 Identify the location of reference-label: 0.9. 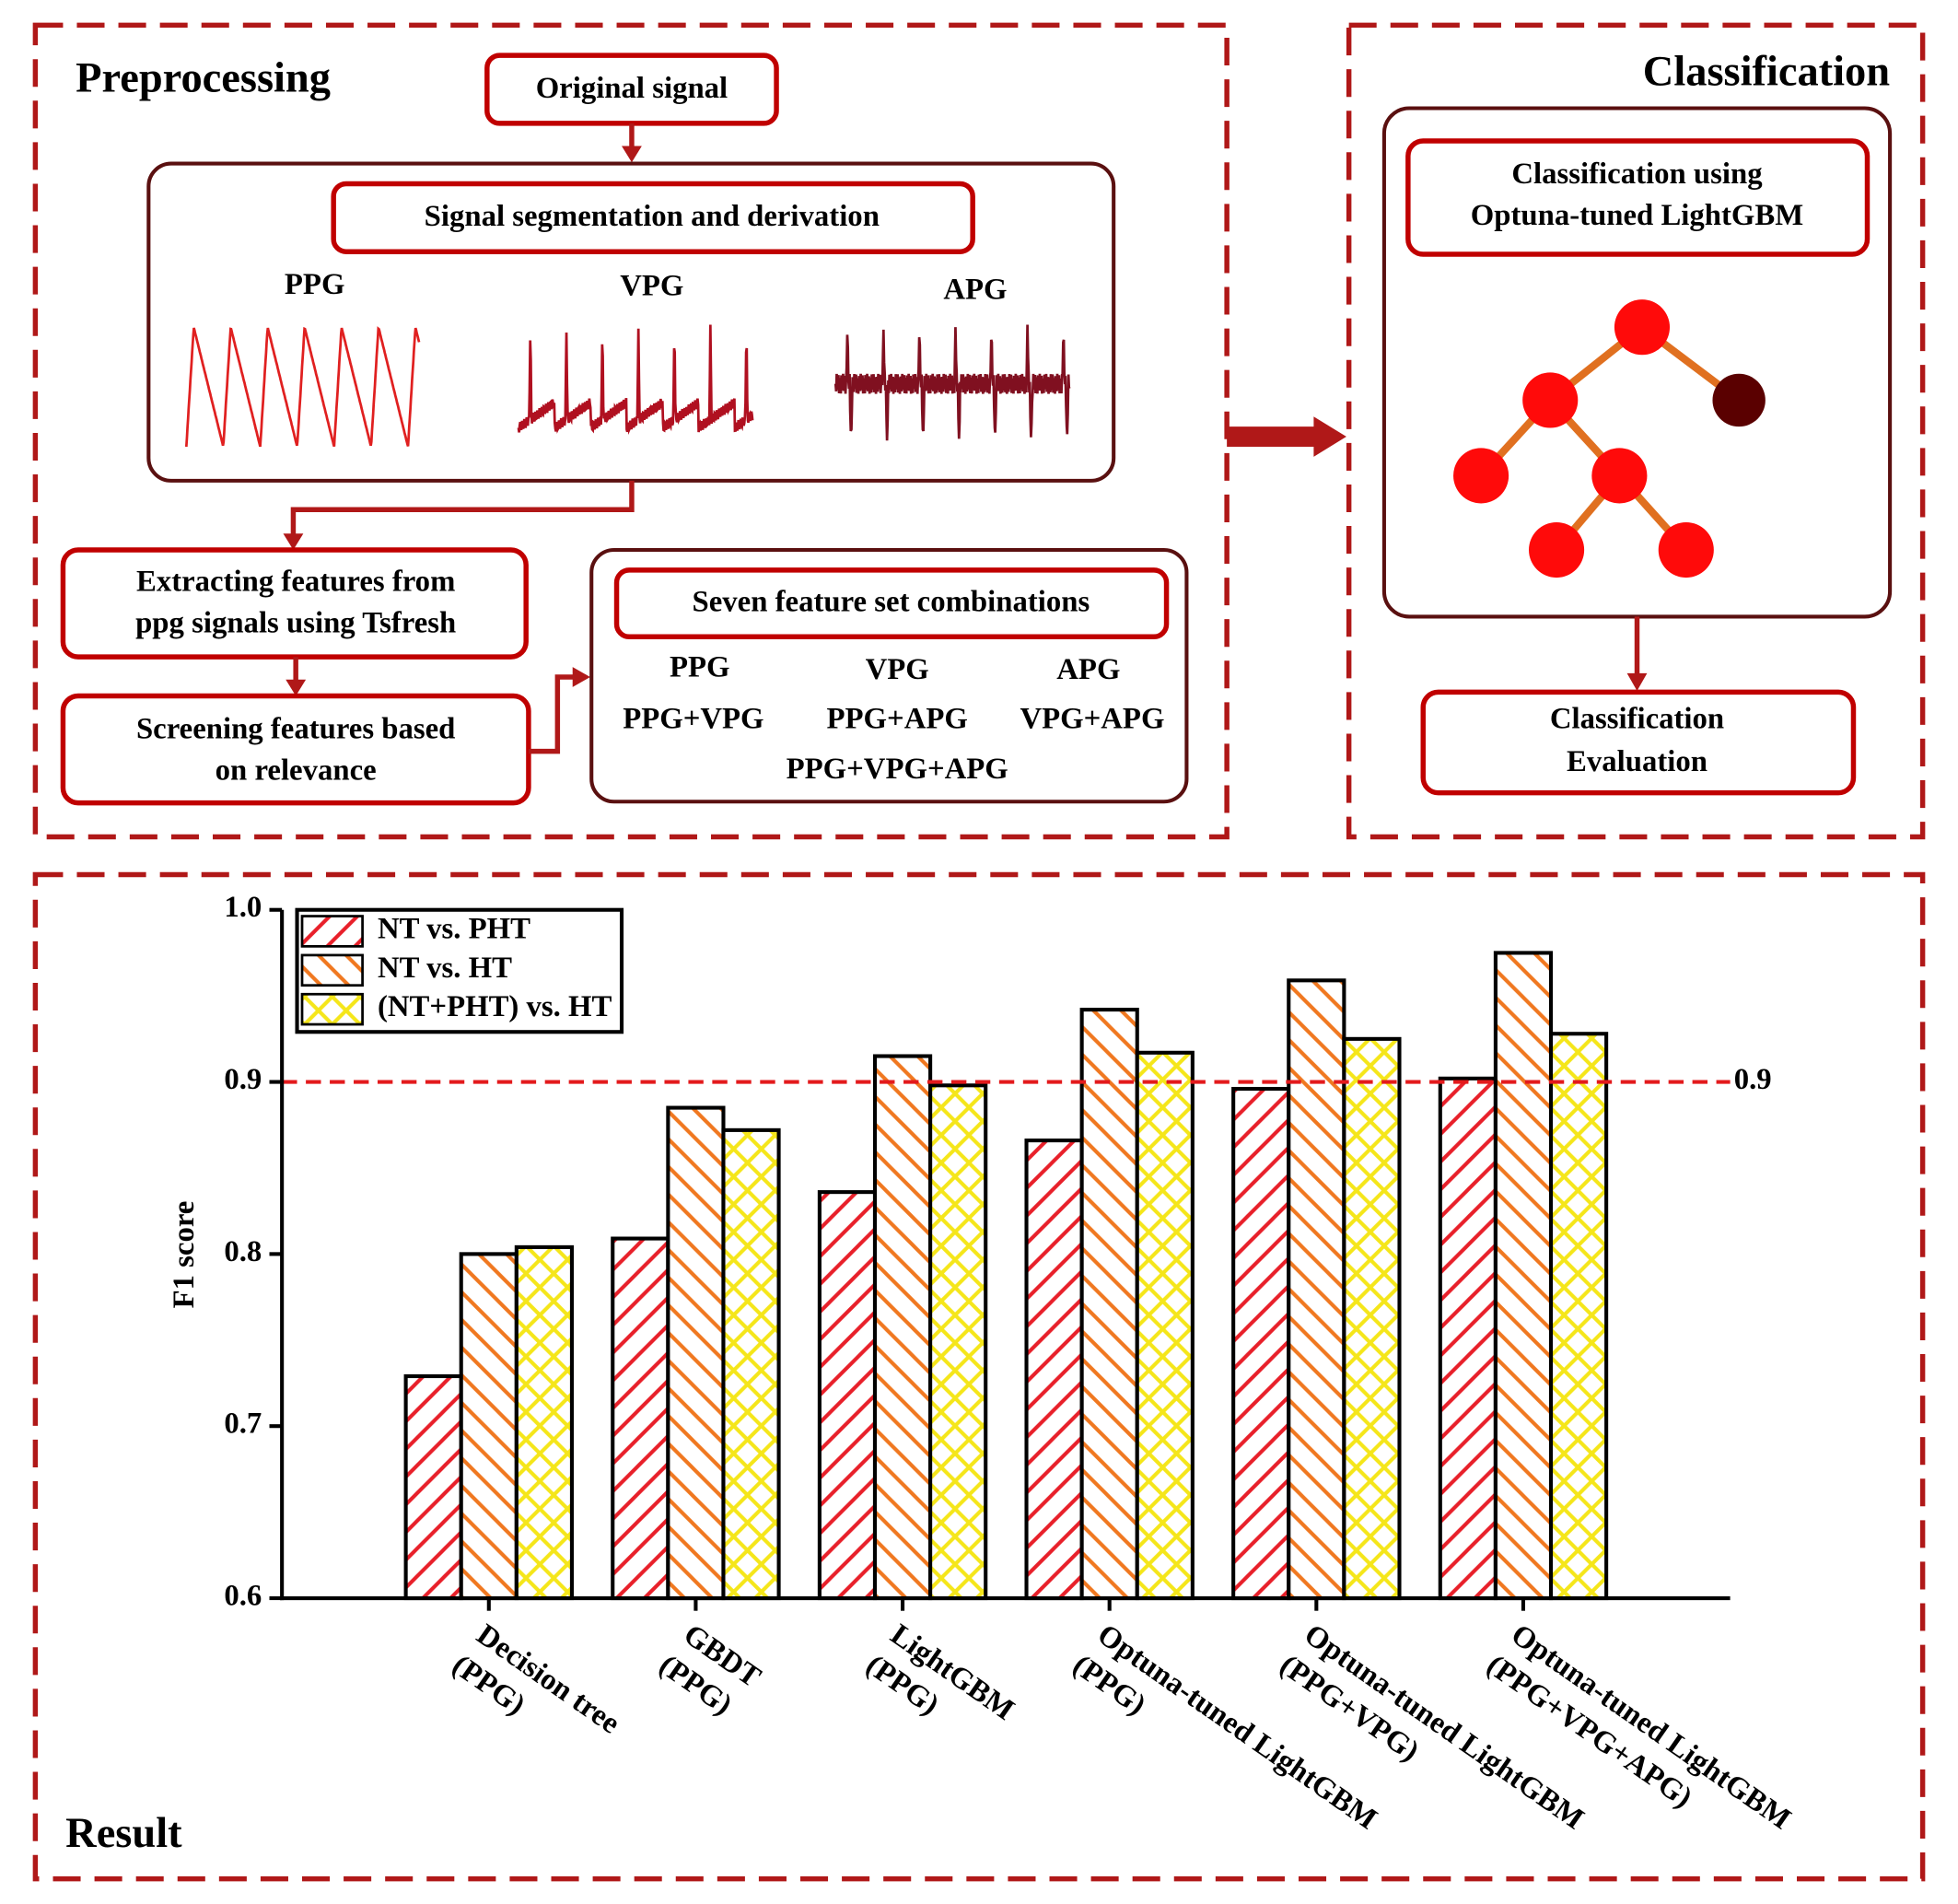
(1753, 1079).